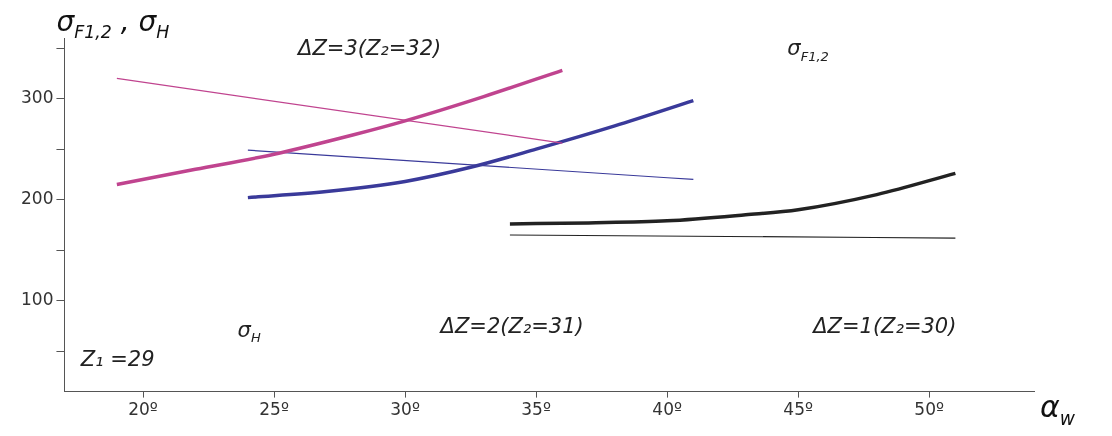 The height and width of the screenshot is (436, 1112). Describe the element at coordinates (369, 48) in the screenshot. I see `annotation: ΔZ=3(Z₂=32)` at that location.